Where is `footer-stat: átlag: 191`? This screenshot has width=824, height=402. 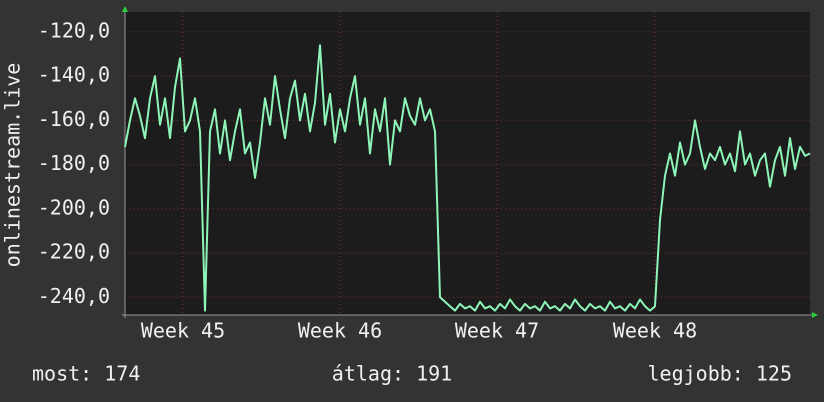
footer-stat: átlag: 191 is located at coordinates (392, 374).